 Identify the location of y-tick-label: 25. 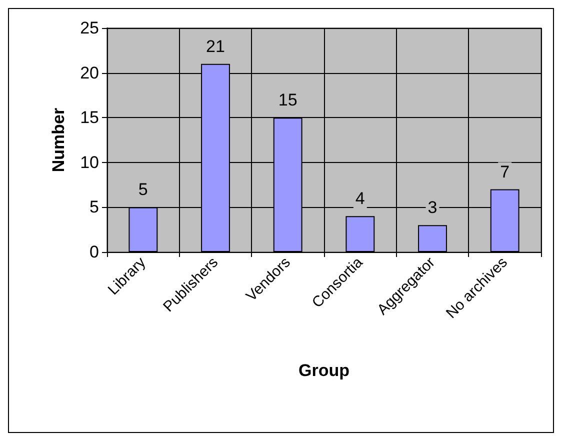
(89, 28).